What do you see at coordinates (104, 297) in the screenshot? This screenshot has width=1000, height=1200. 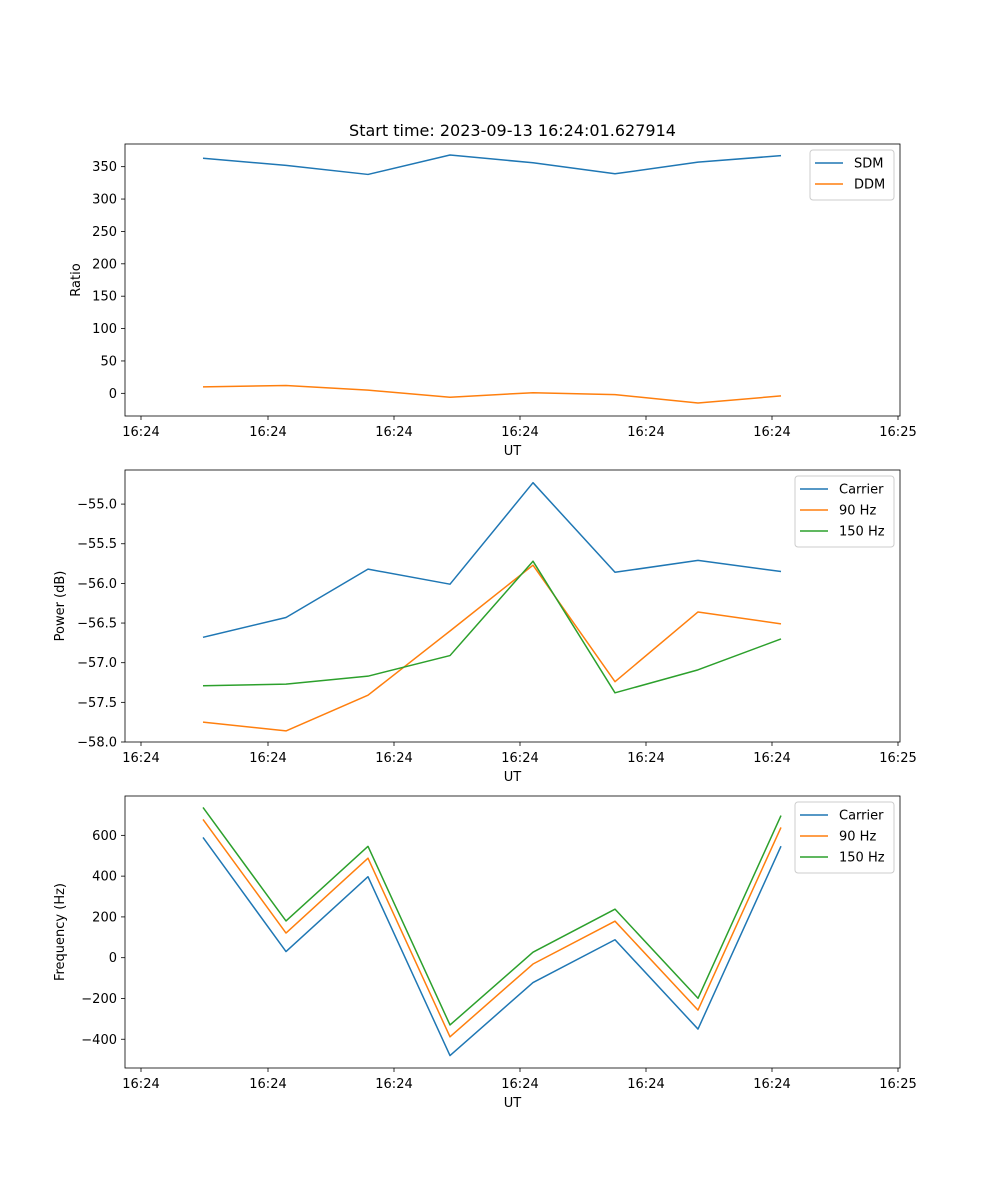 I see `y-tick-label: 150` at bounding box center [104, 297].